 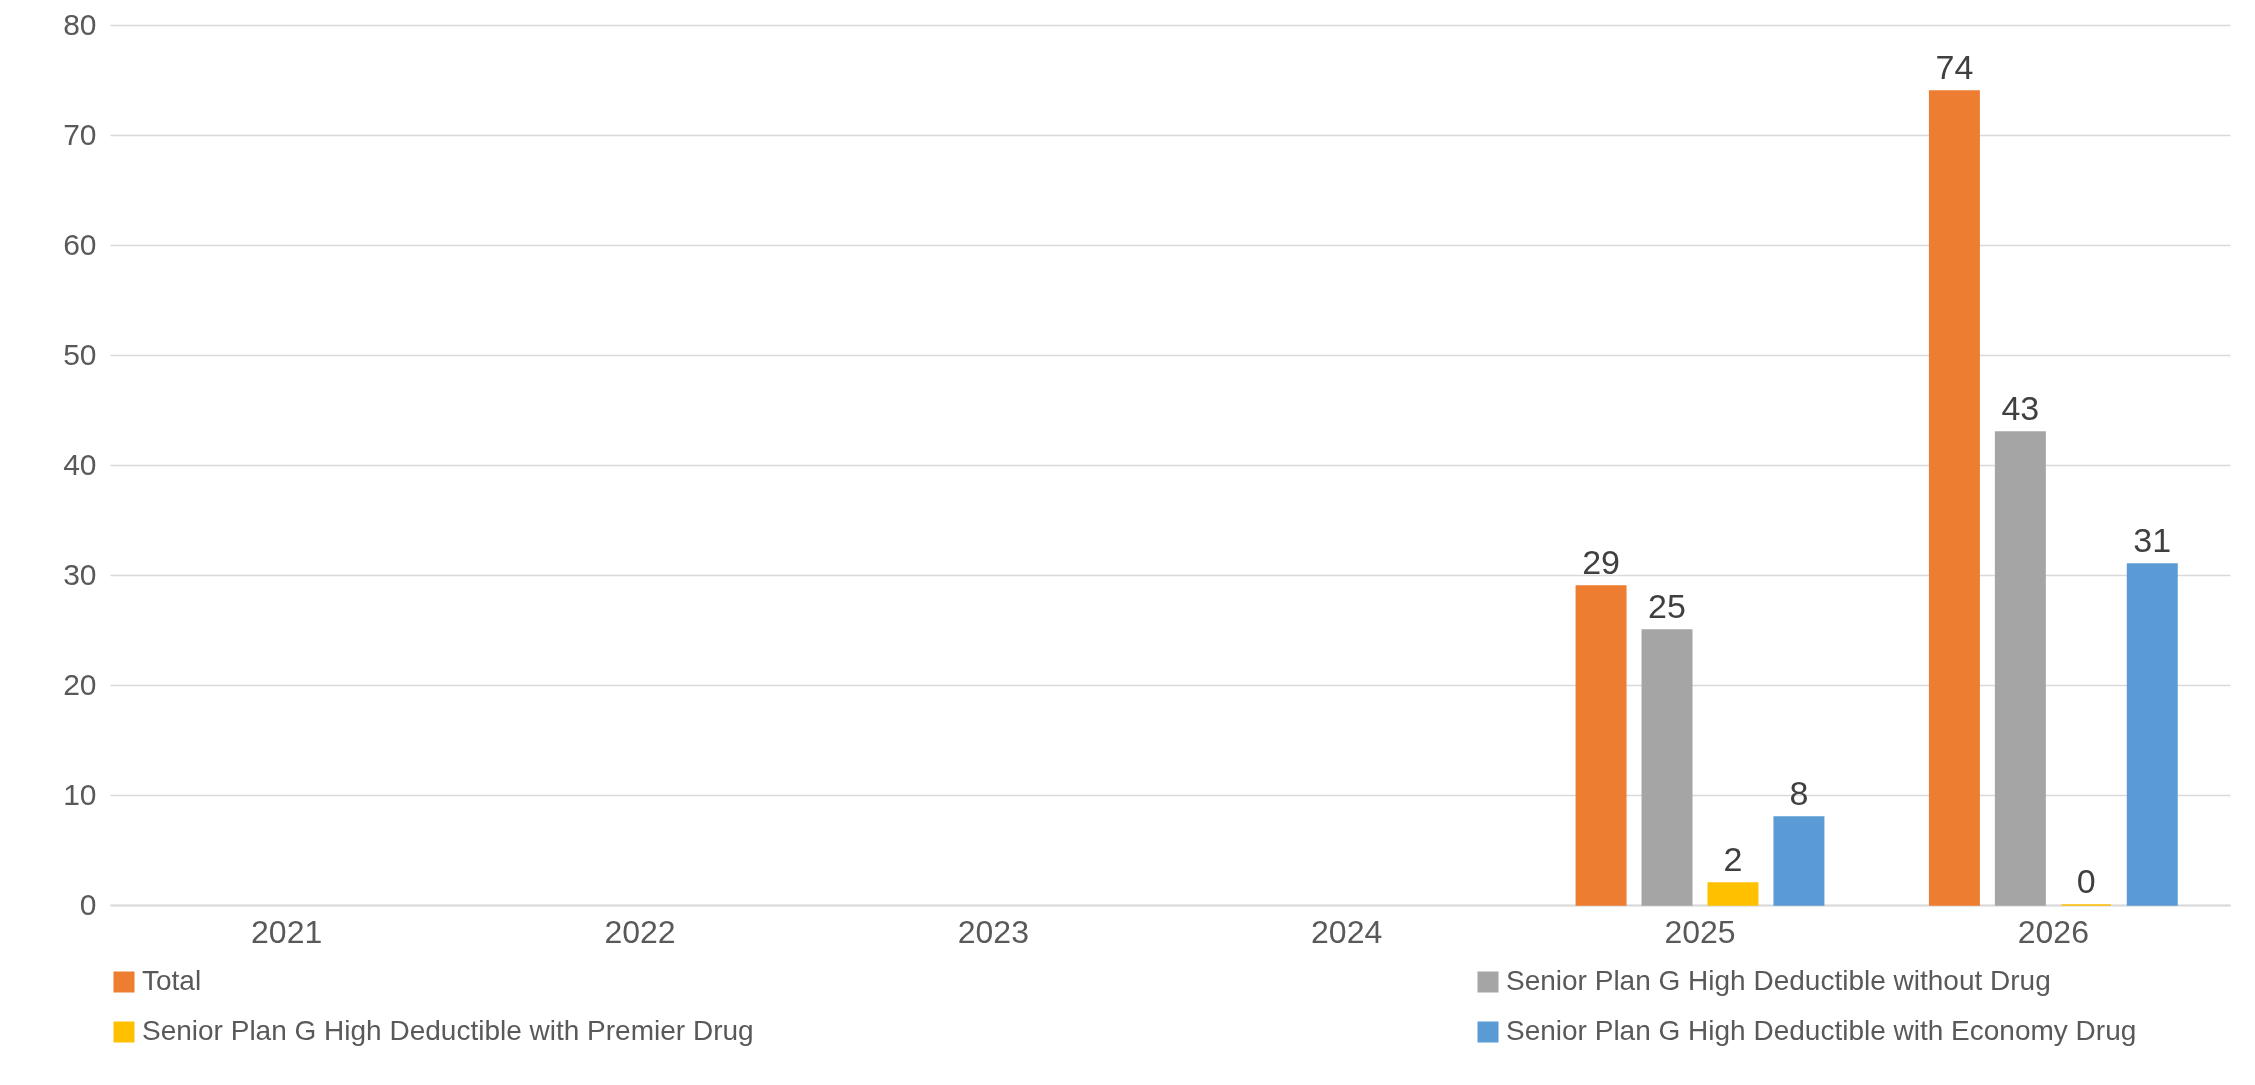 I want to click on data-label: 8, so click(x=1799, y=793).